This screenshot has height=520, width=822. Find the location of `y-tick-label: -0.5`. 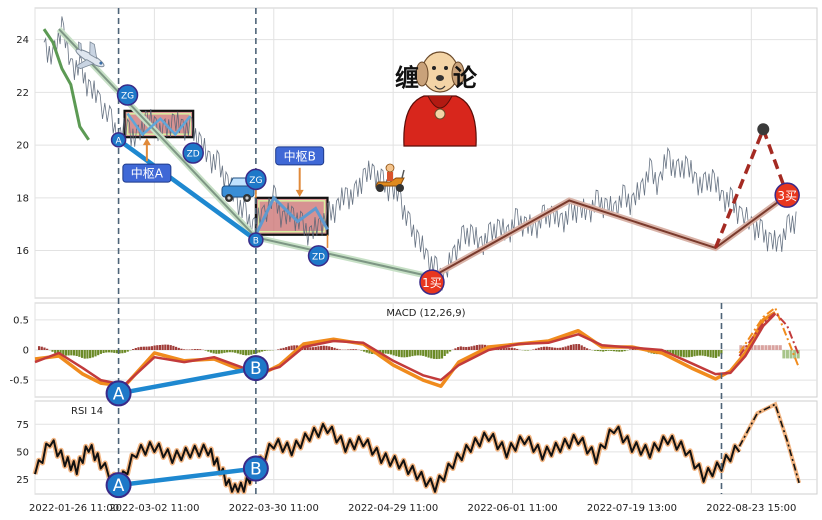

y-tick-label: -0.5 is located at coordinates (19, 381).